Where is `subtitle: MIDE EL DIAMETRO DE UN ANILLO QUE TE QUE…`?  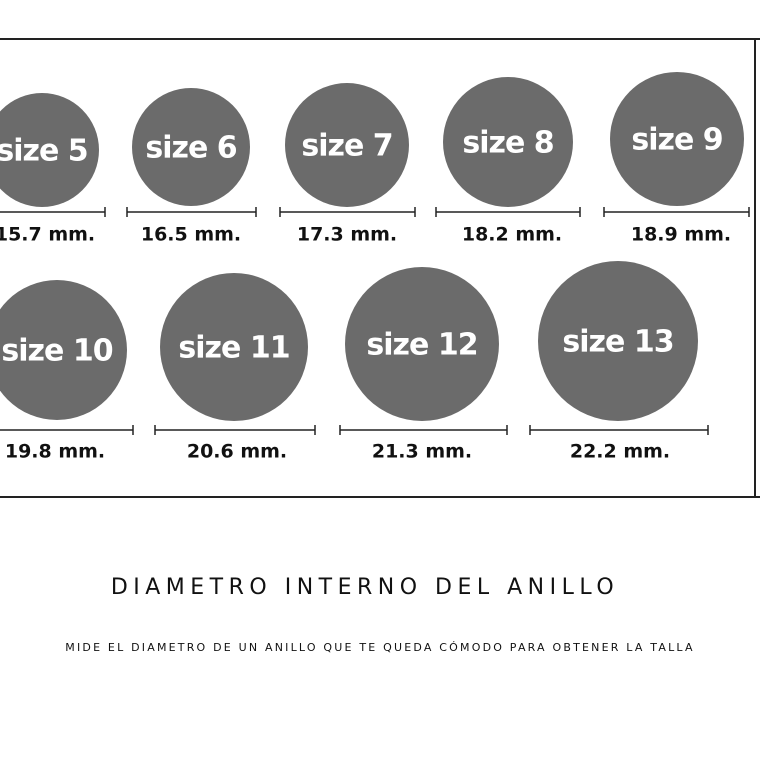
subtitle: MIDE EL DIAMETRO DE UN ANILLO QUE TE QUE… is located at coordinates (379, 647).